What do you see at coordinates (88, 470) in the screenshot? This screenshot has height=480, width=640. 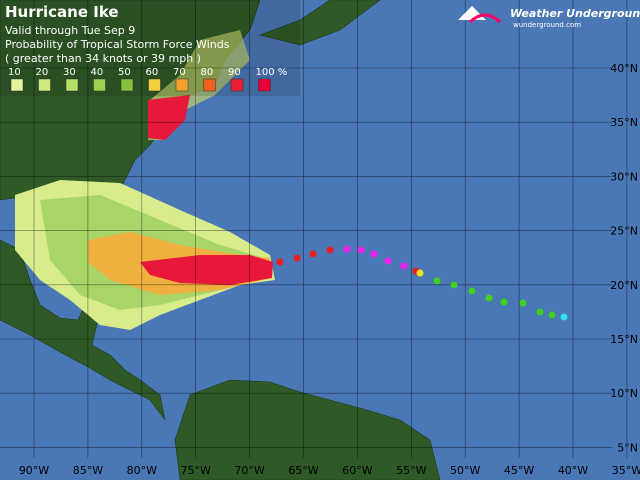 I see `longitude-label: 85°W` at bounding box center [88, 470].